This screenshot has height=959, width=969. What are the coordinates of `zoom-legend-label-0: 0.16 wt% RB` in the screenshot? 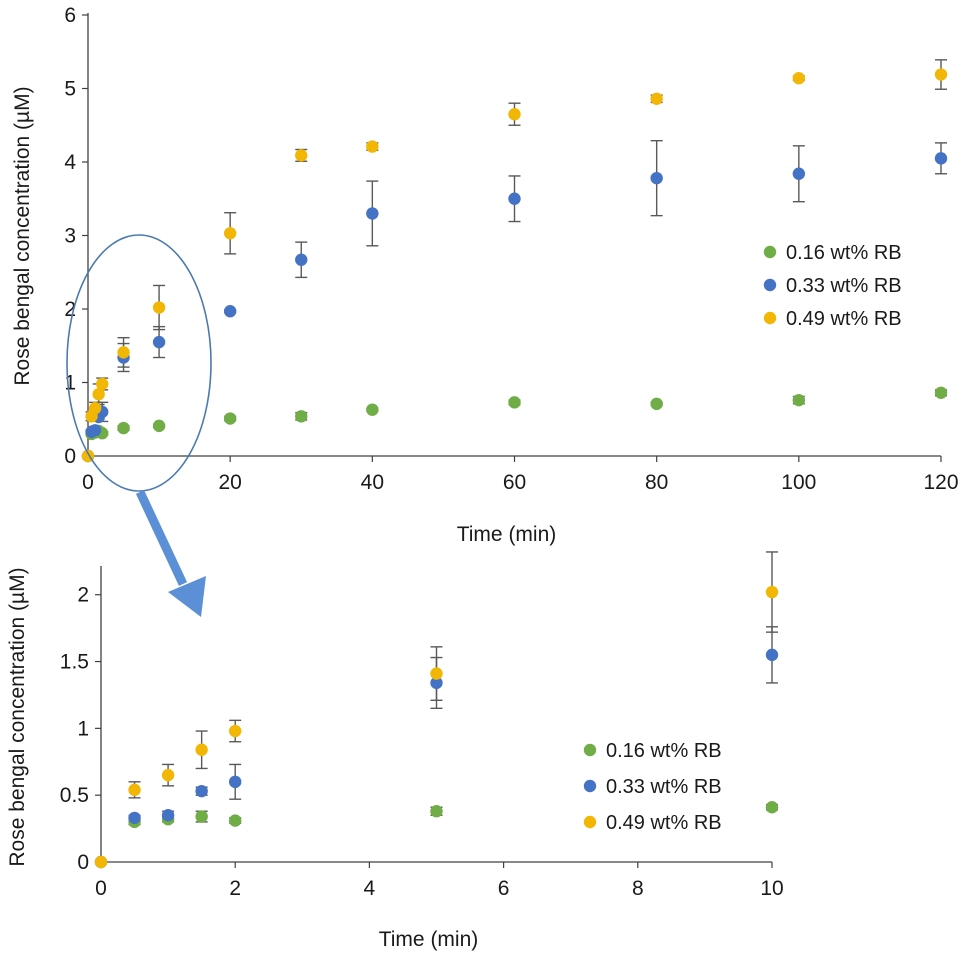 It's located at (664, 751).